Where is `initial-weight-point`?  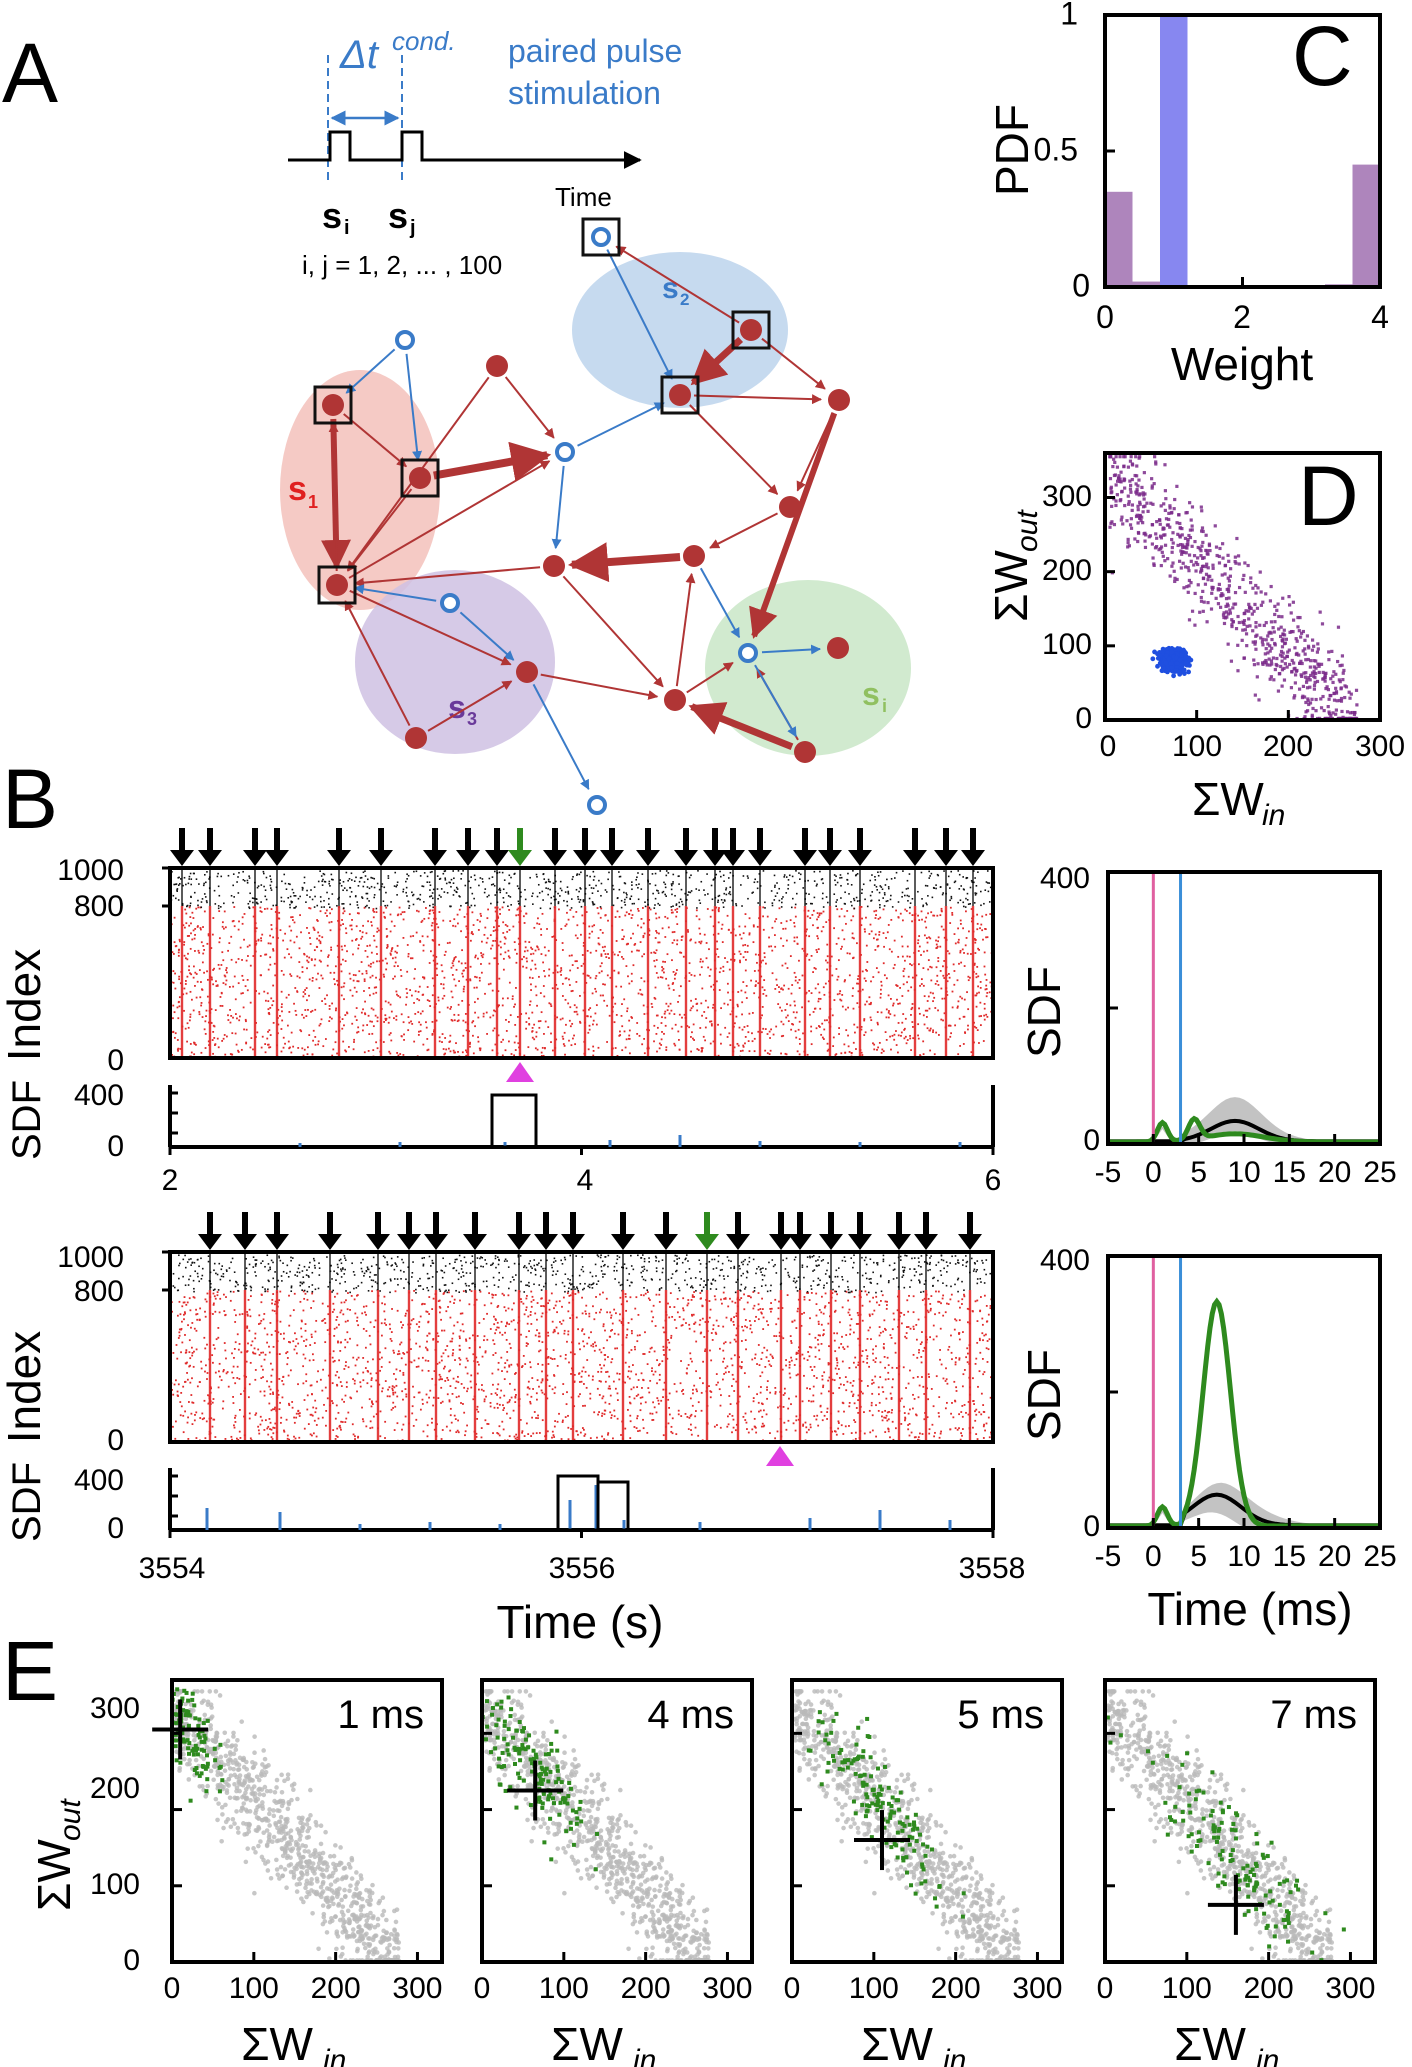
initial-weight-point is located at coordinates (1184, 673).